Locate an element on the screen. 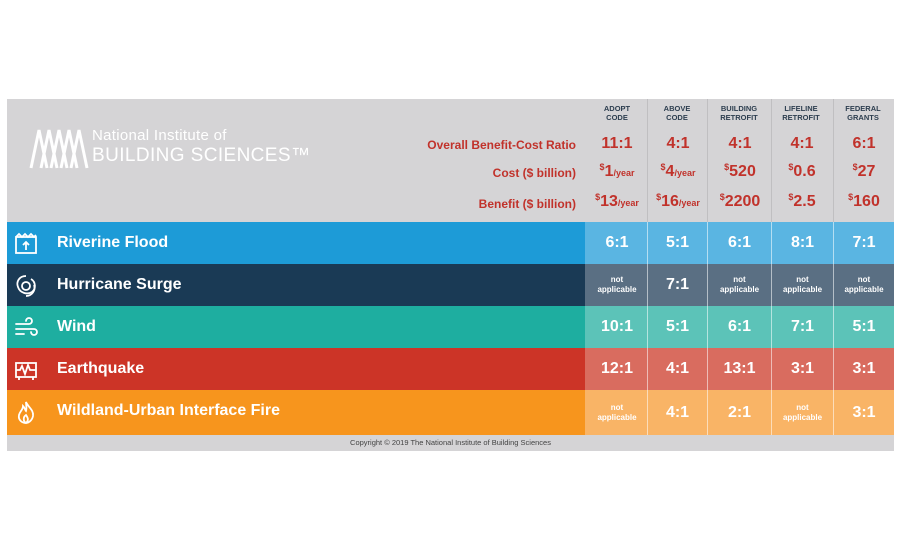 This screenshot has height=550, width=900. logo-text-line1: National Institute of is located at coordinates (159, 135).